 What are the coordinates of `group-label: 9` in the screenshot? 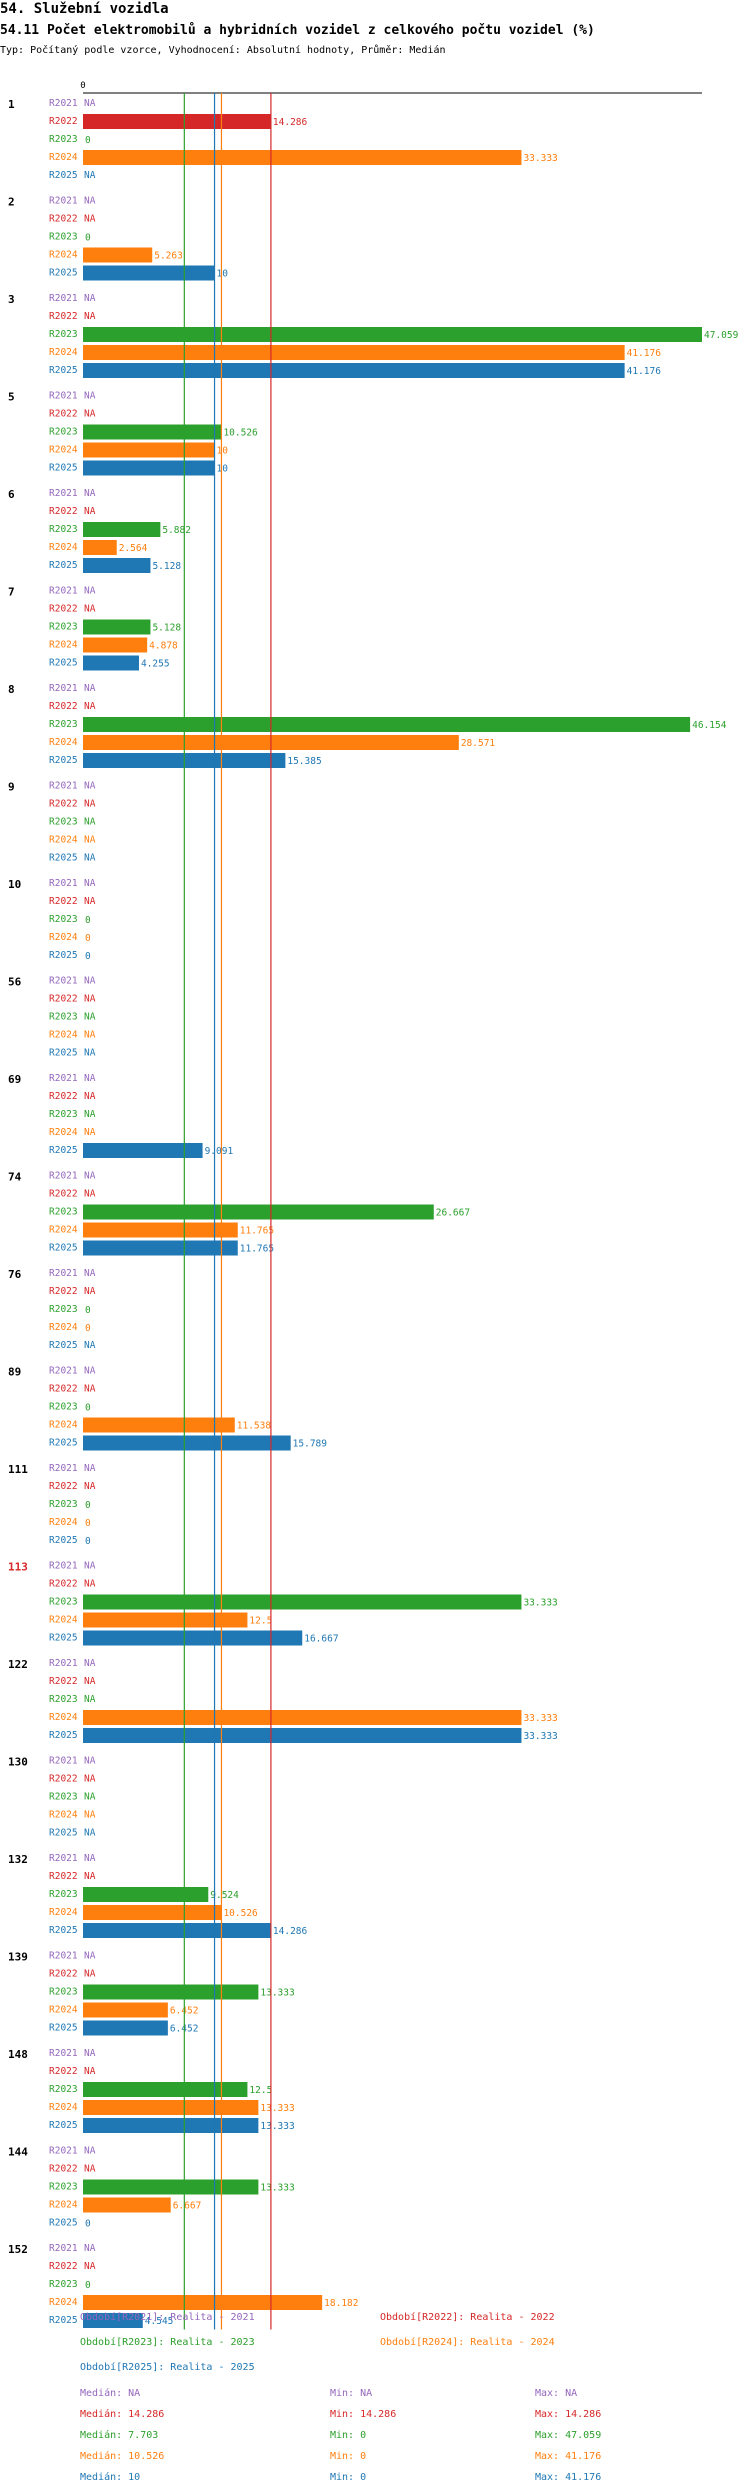 It's located at (11, 787).